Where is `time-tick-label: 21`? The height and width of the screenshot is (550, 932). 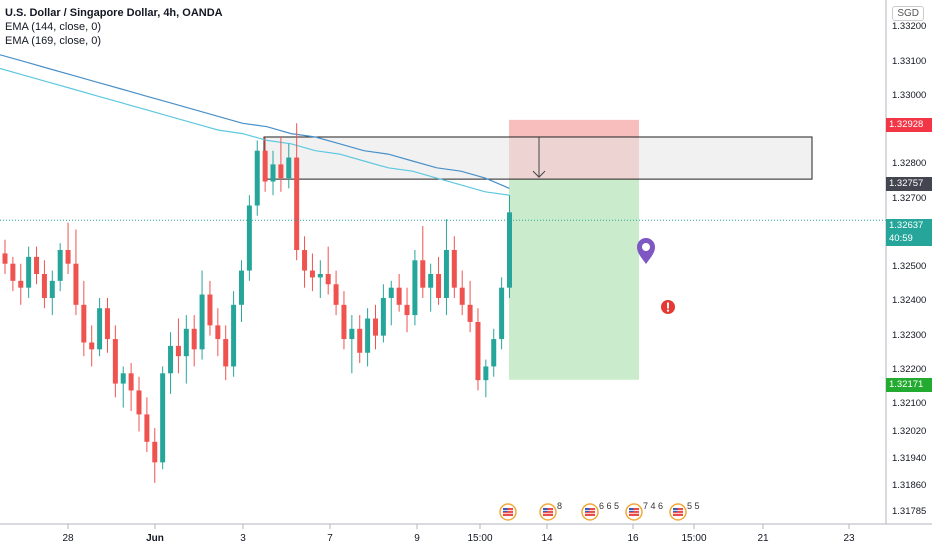 time-tick-label: 21 is located at coordinates (763, 538).